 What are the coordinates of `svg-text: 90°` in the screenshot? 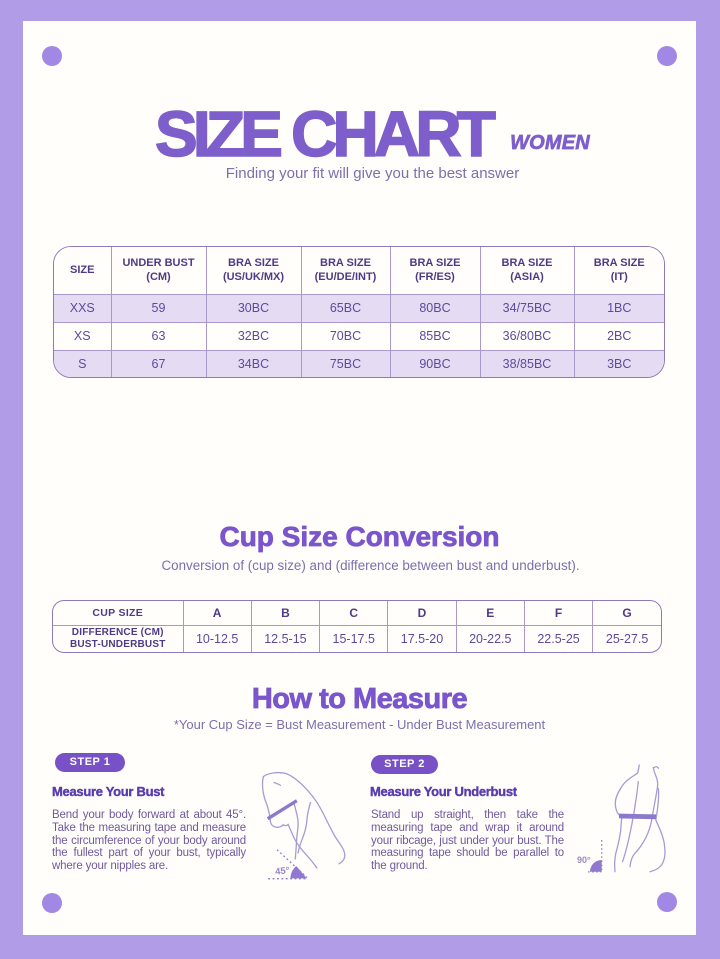 It's located at (584, 860).